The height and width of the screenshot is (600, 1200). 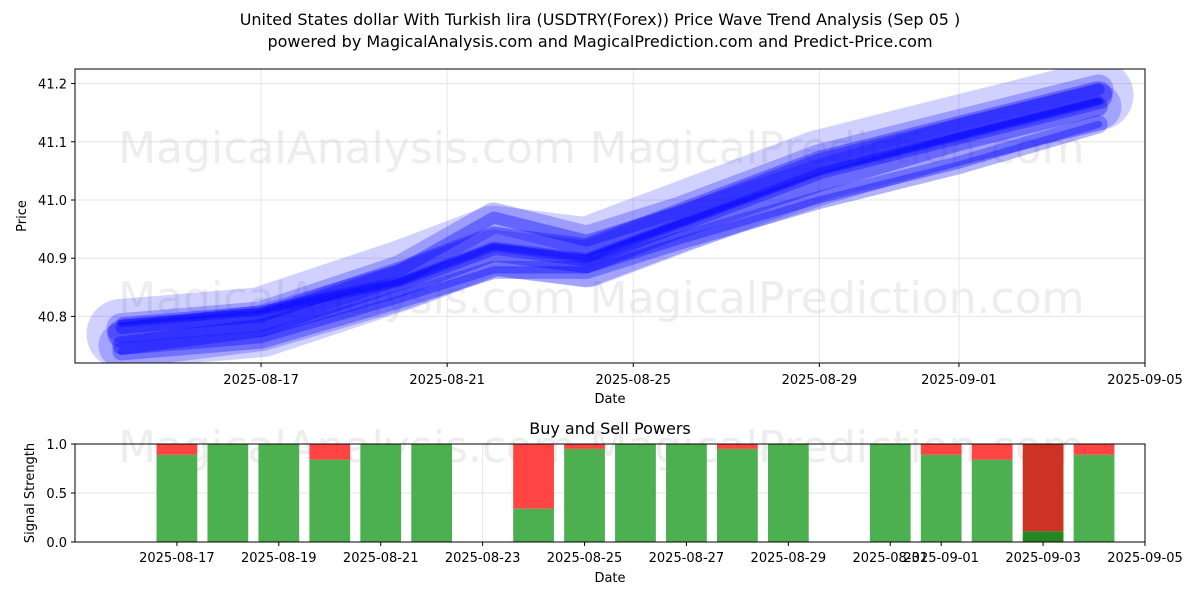 I want to click on y-axis-label: Price, so click(x=22, y=216).